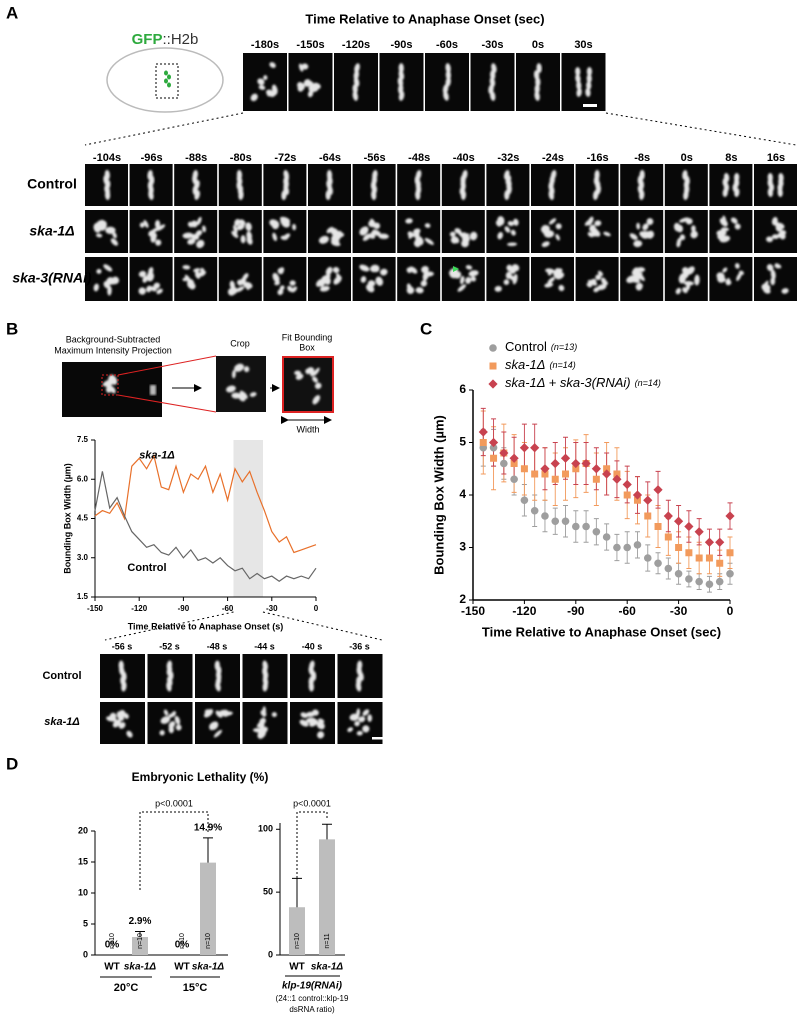 The width and height of the screenshot is (800, 1019). What do you see at coordinates (285, 158) in the screenshot?
I see `time-label: -72s` at bounding box center [285, 158].